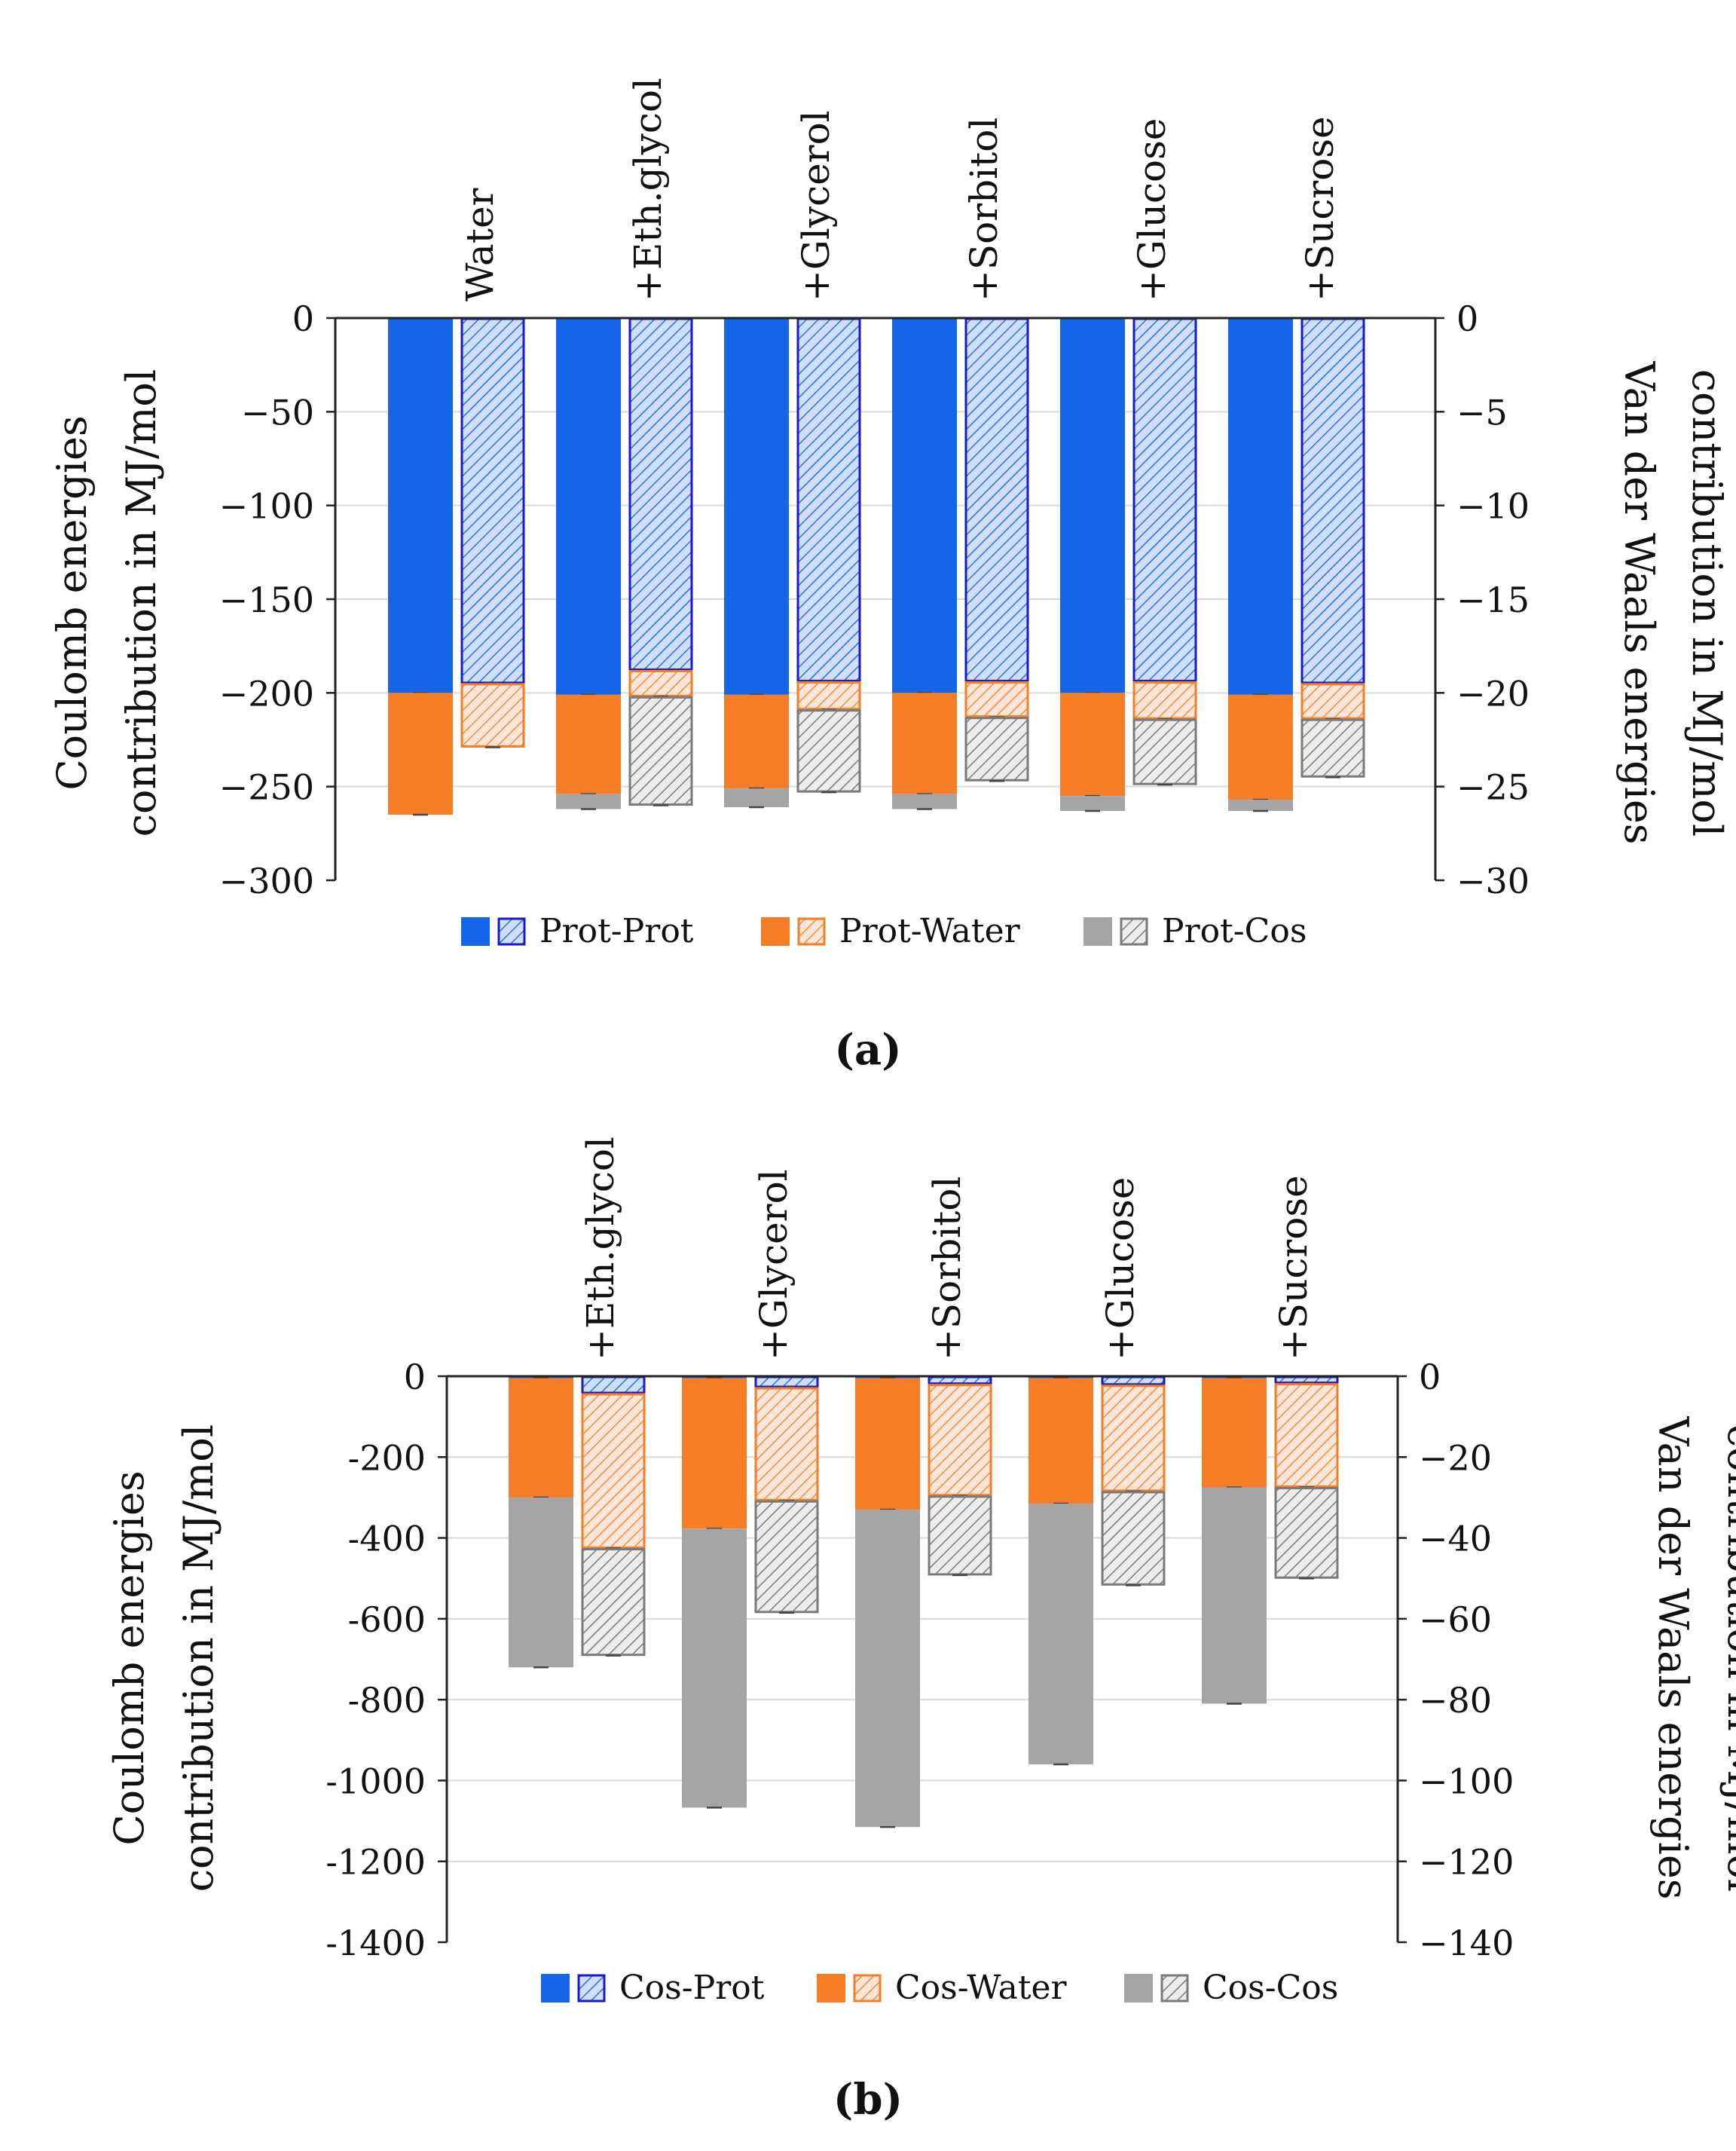 The height and width of the screenshot is (2151, 1736). What do you see at coordinates (387, 1700) in the screenshot?
I see `y-tick-left: -800` at bounding box center [387, 1700].